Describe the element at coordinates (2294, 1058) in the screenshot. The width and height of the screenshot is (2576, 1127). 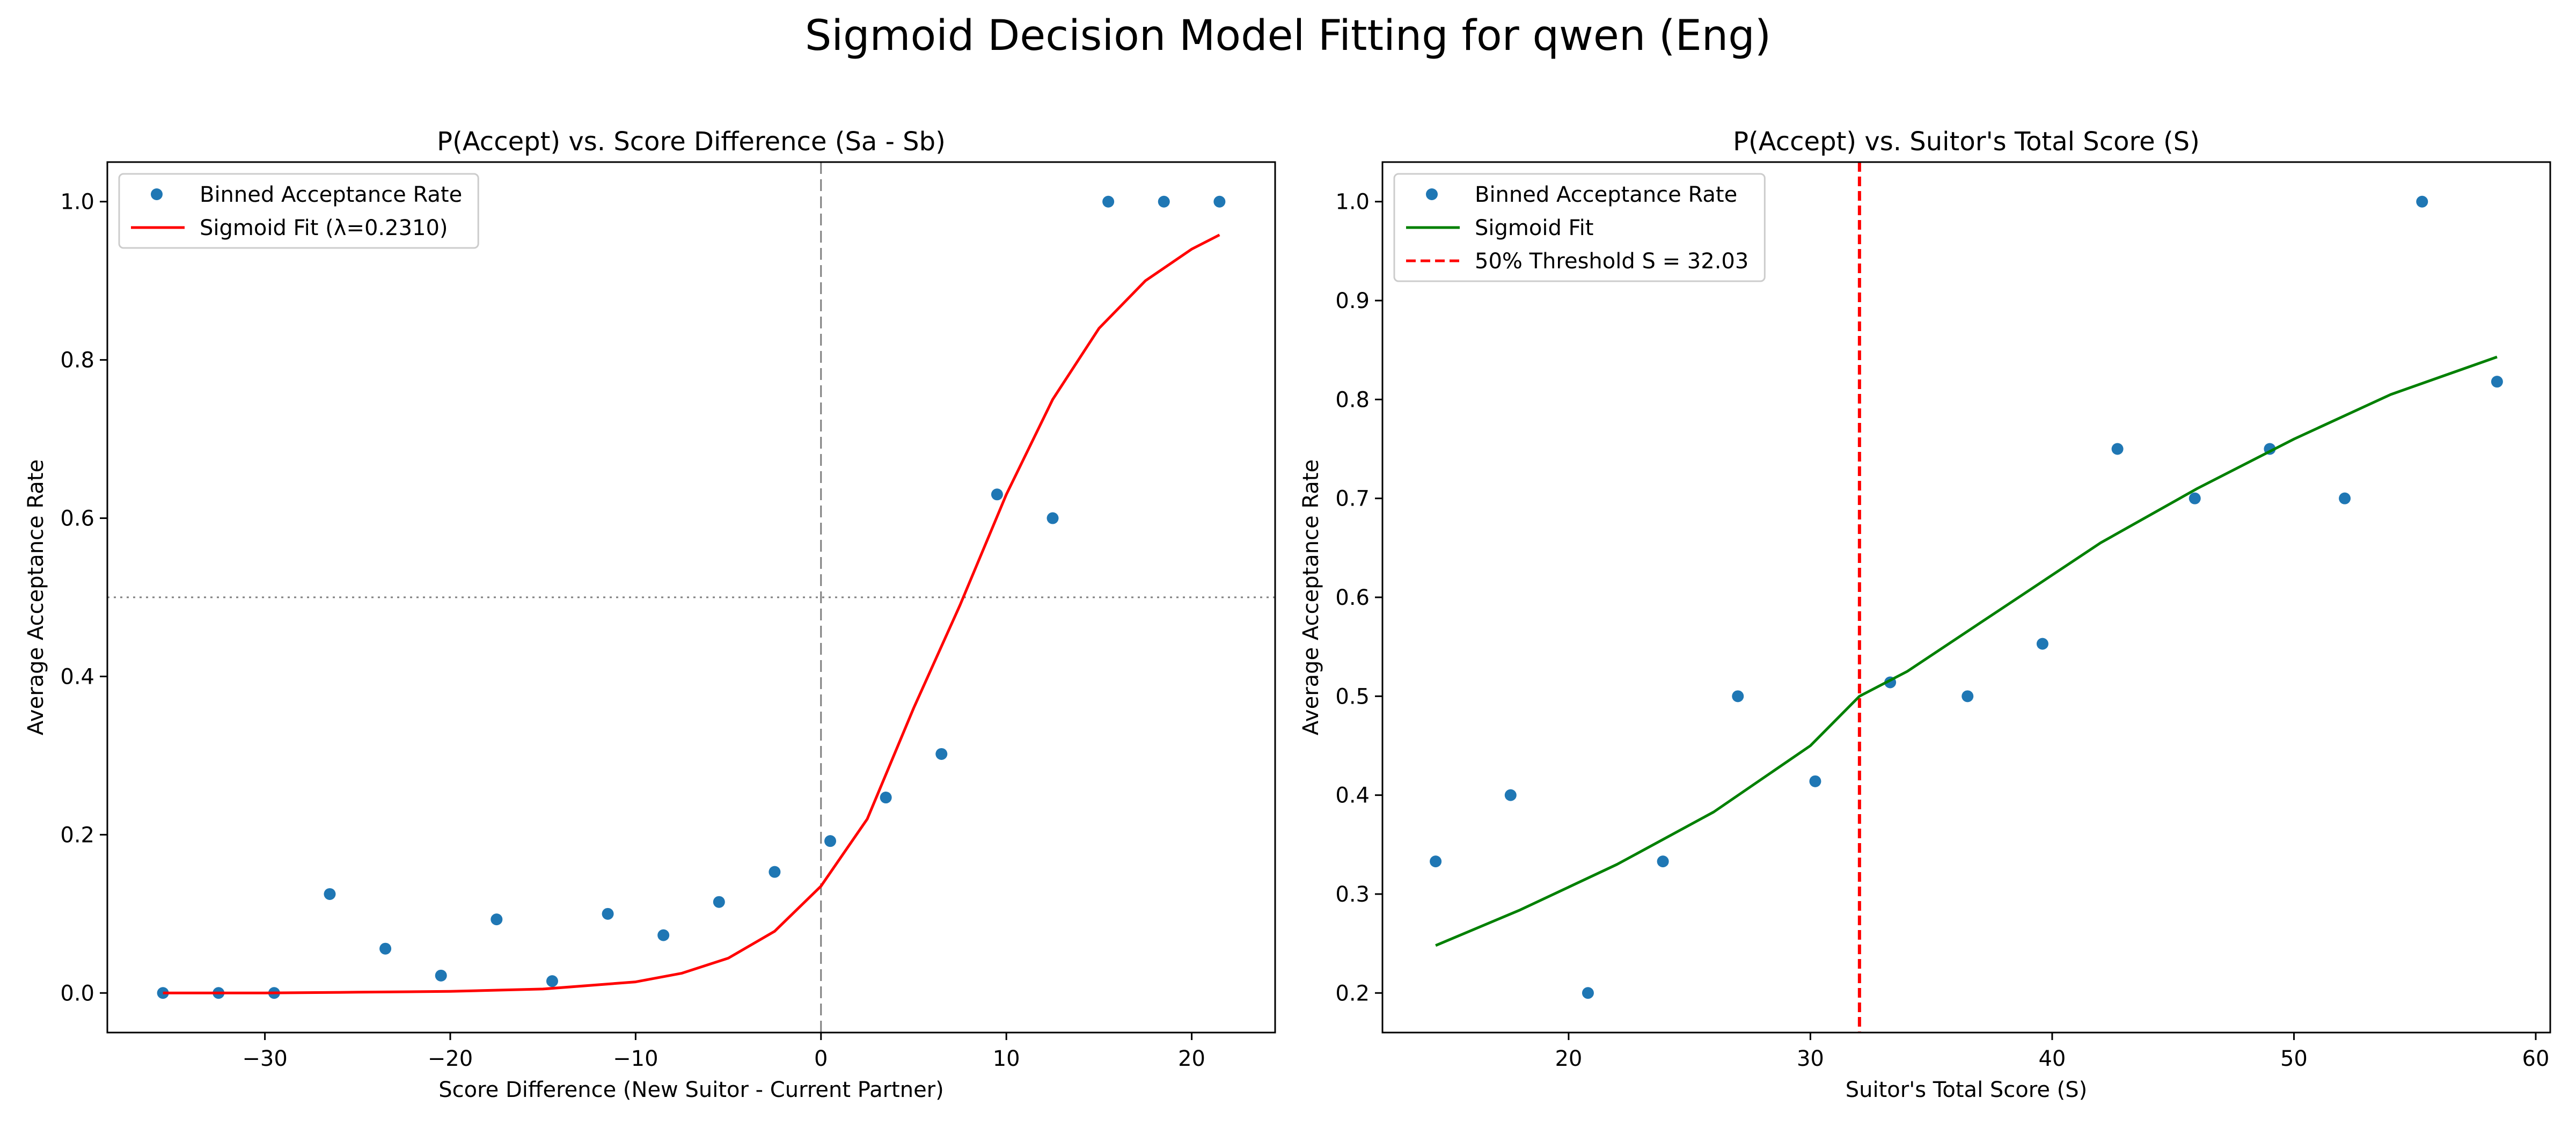
I see `x-tick-label: 50` at that location.